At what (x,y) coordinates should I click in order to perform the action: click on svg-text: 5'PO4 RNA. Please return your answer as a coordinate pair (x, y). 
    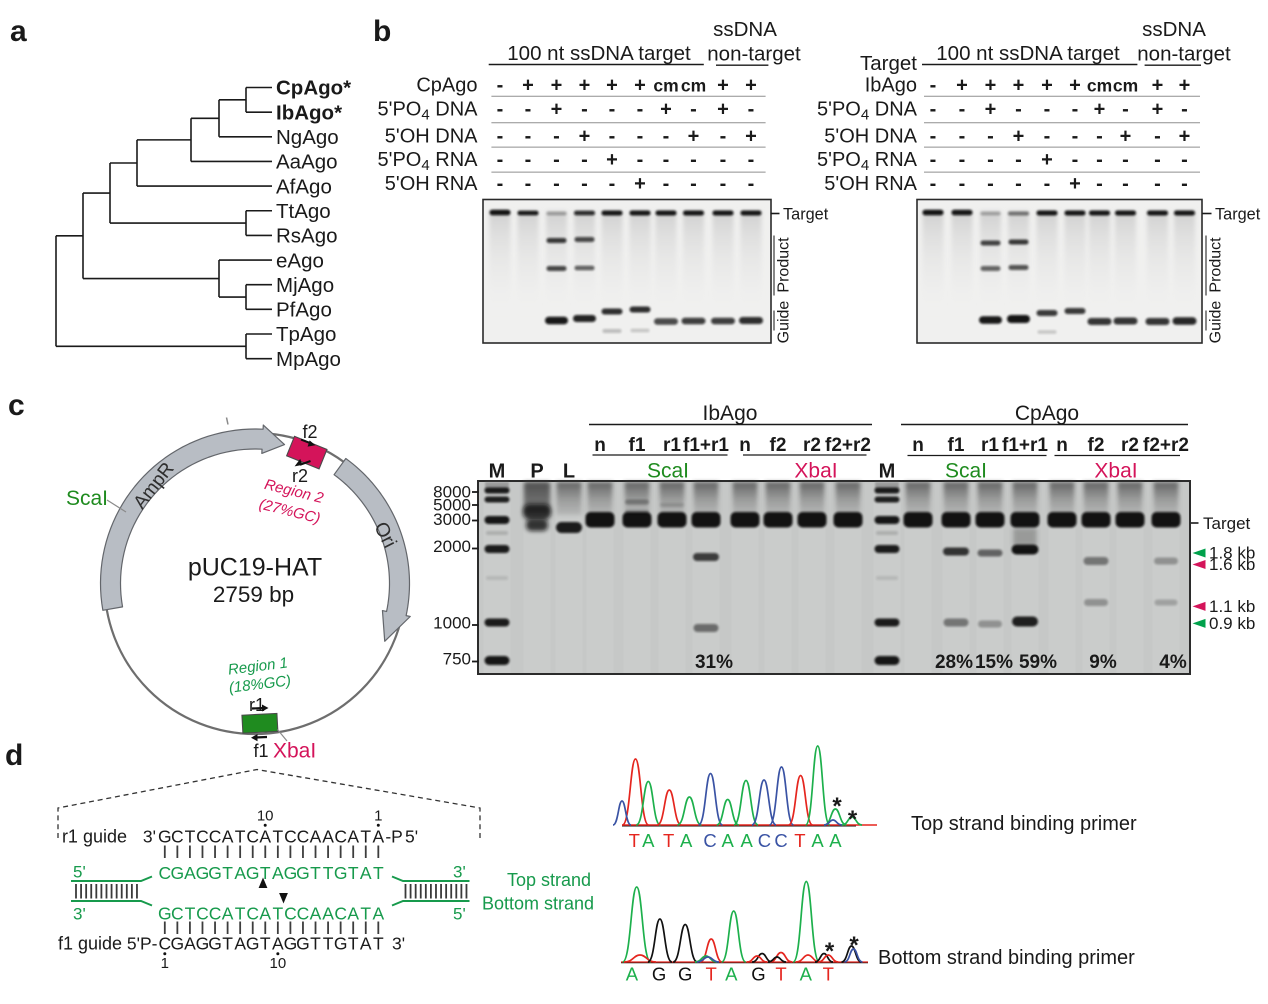
    Looking at the image, I should click on (867, 161).